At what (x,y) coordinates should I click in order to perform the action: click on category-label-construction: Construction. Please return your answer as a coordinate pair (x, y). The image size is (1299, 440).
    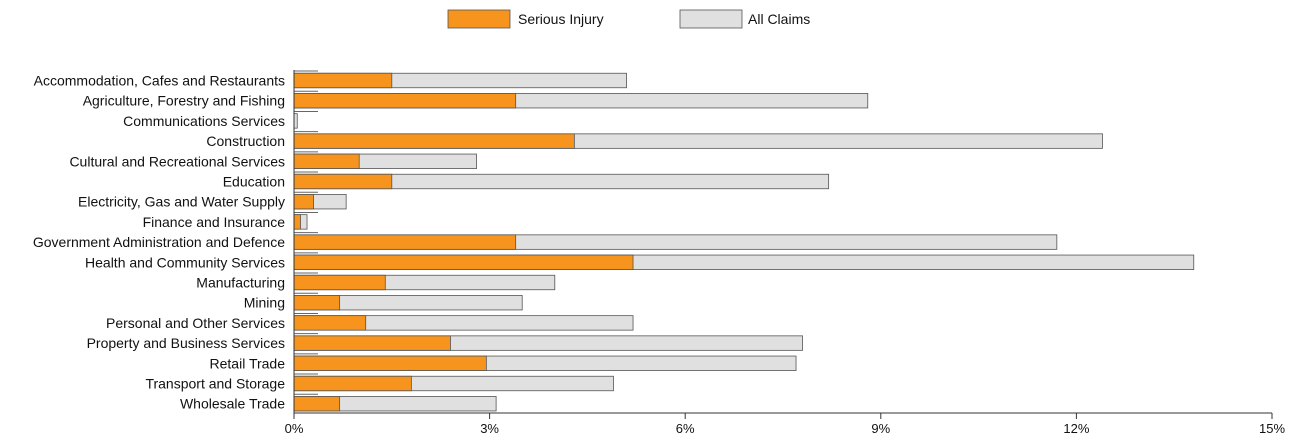
    Looking at the image, I should click on (245, 141).